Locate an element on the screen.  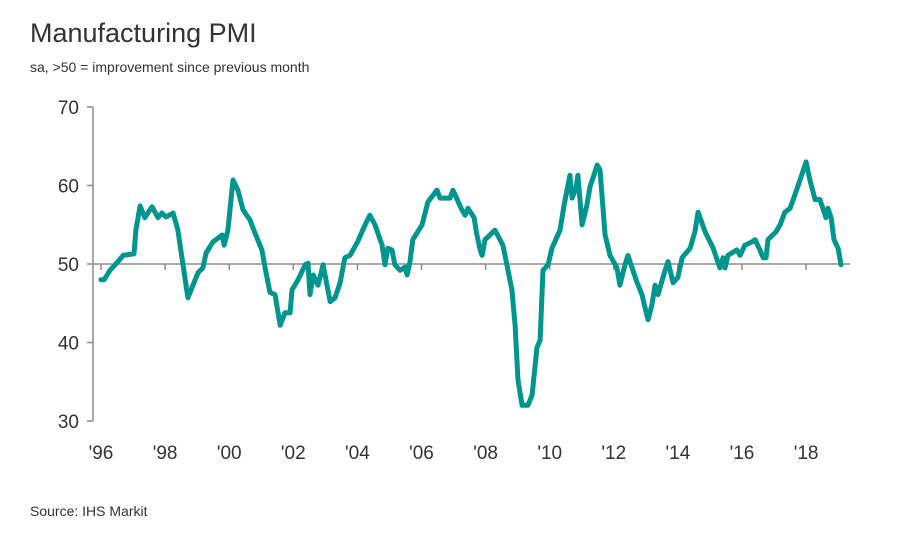
x-tick-label: '00 is located at coordinates (229, 453).